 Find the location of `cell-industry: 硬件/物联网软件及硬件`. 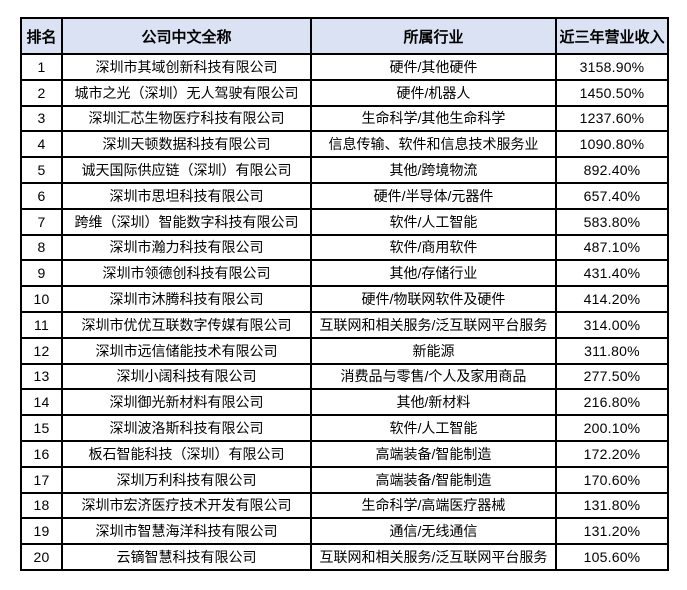

cell-industry: 硬件/物联网软件及硬件 is located at coordinates (433, 299).